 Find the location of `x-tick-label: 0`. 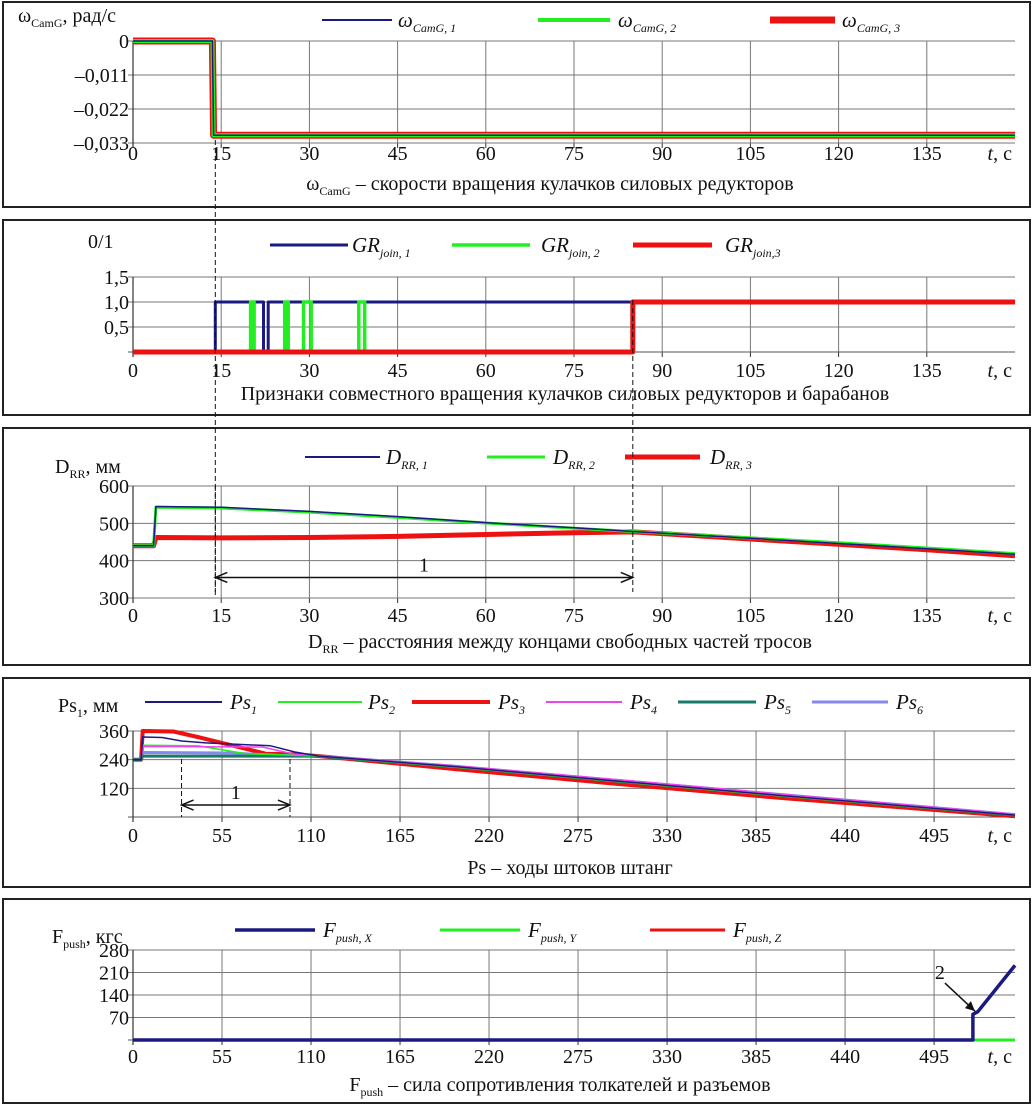

x-tick-label: 0 is located at coordinates (133, 1057).